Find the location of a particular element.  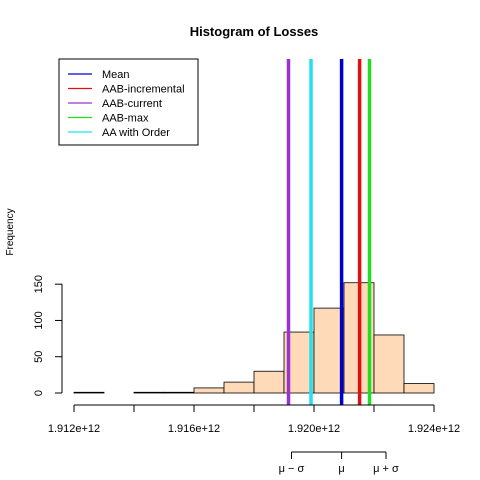

legend-label: AA with Order is located at coordinates (136, 133).